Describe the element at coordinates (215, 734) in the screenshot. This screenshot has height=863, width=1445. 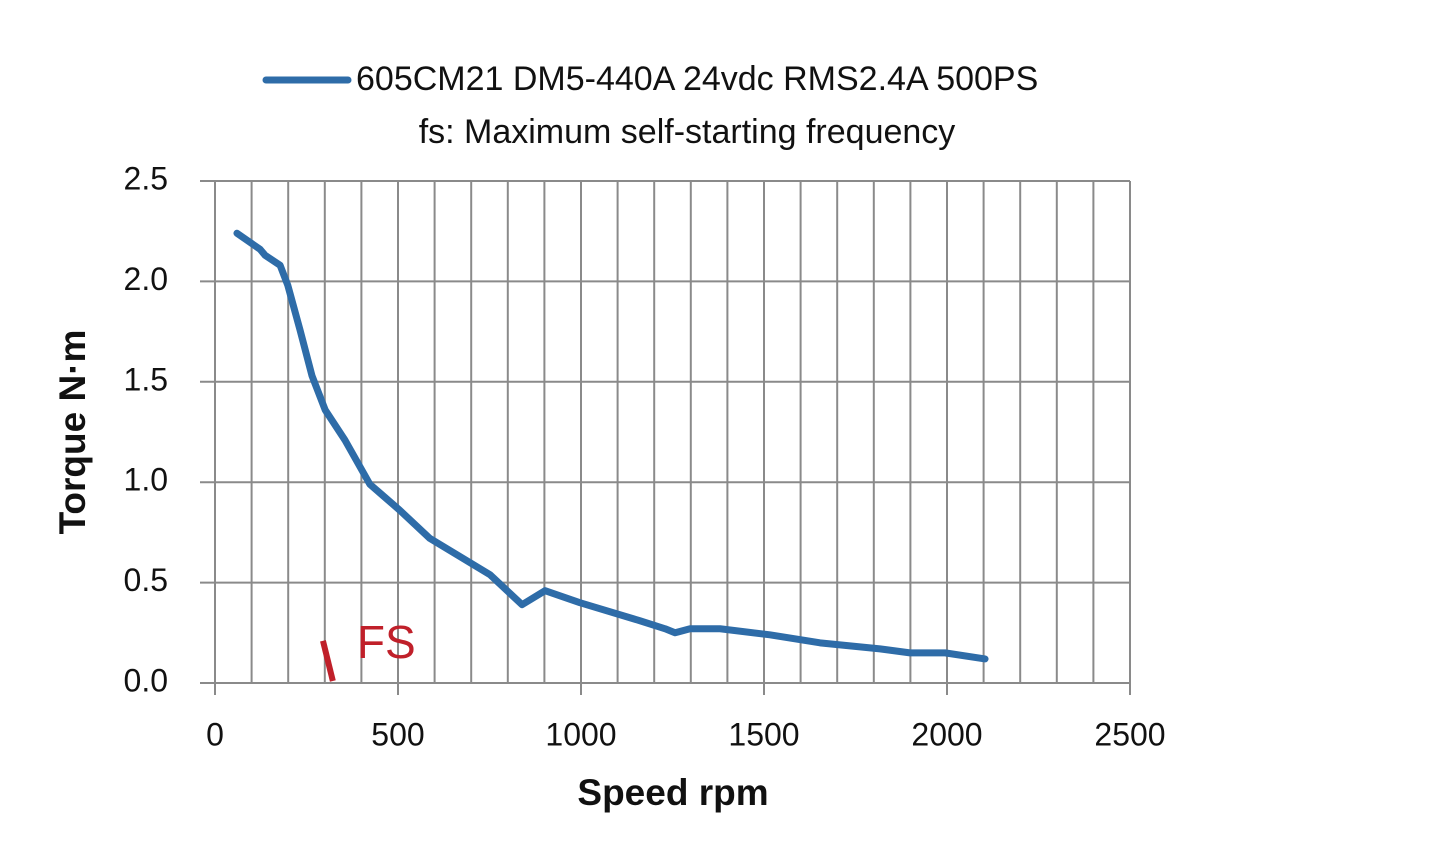
I see `x-tick-label: 0` at that location.